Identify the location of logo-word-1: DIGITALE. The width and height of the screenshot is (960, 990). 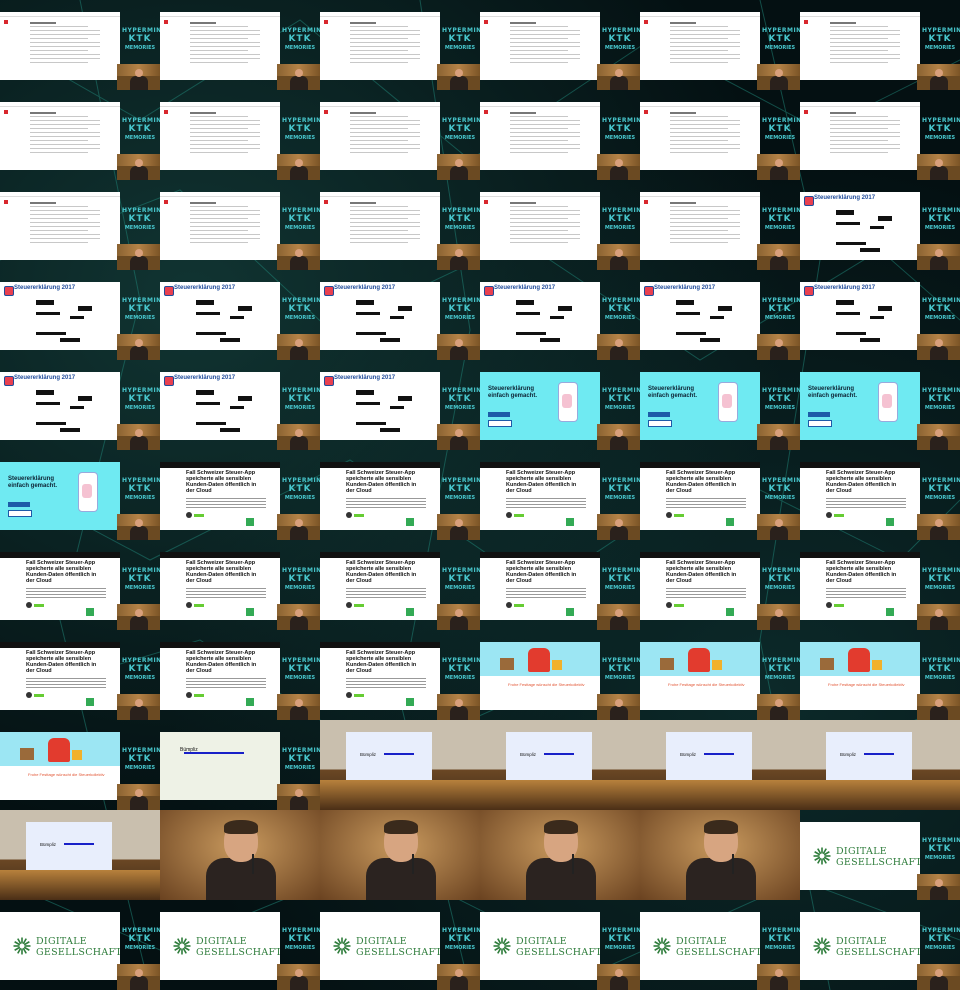
(62, 941).